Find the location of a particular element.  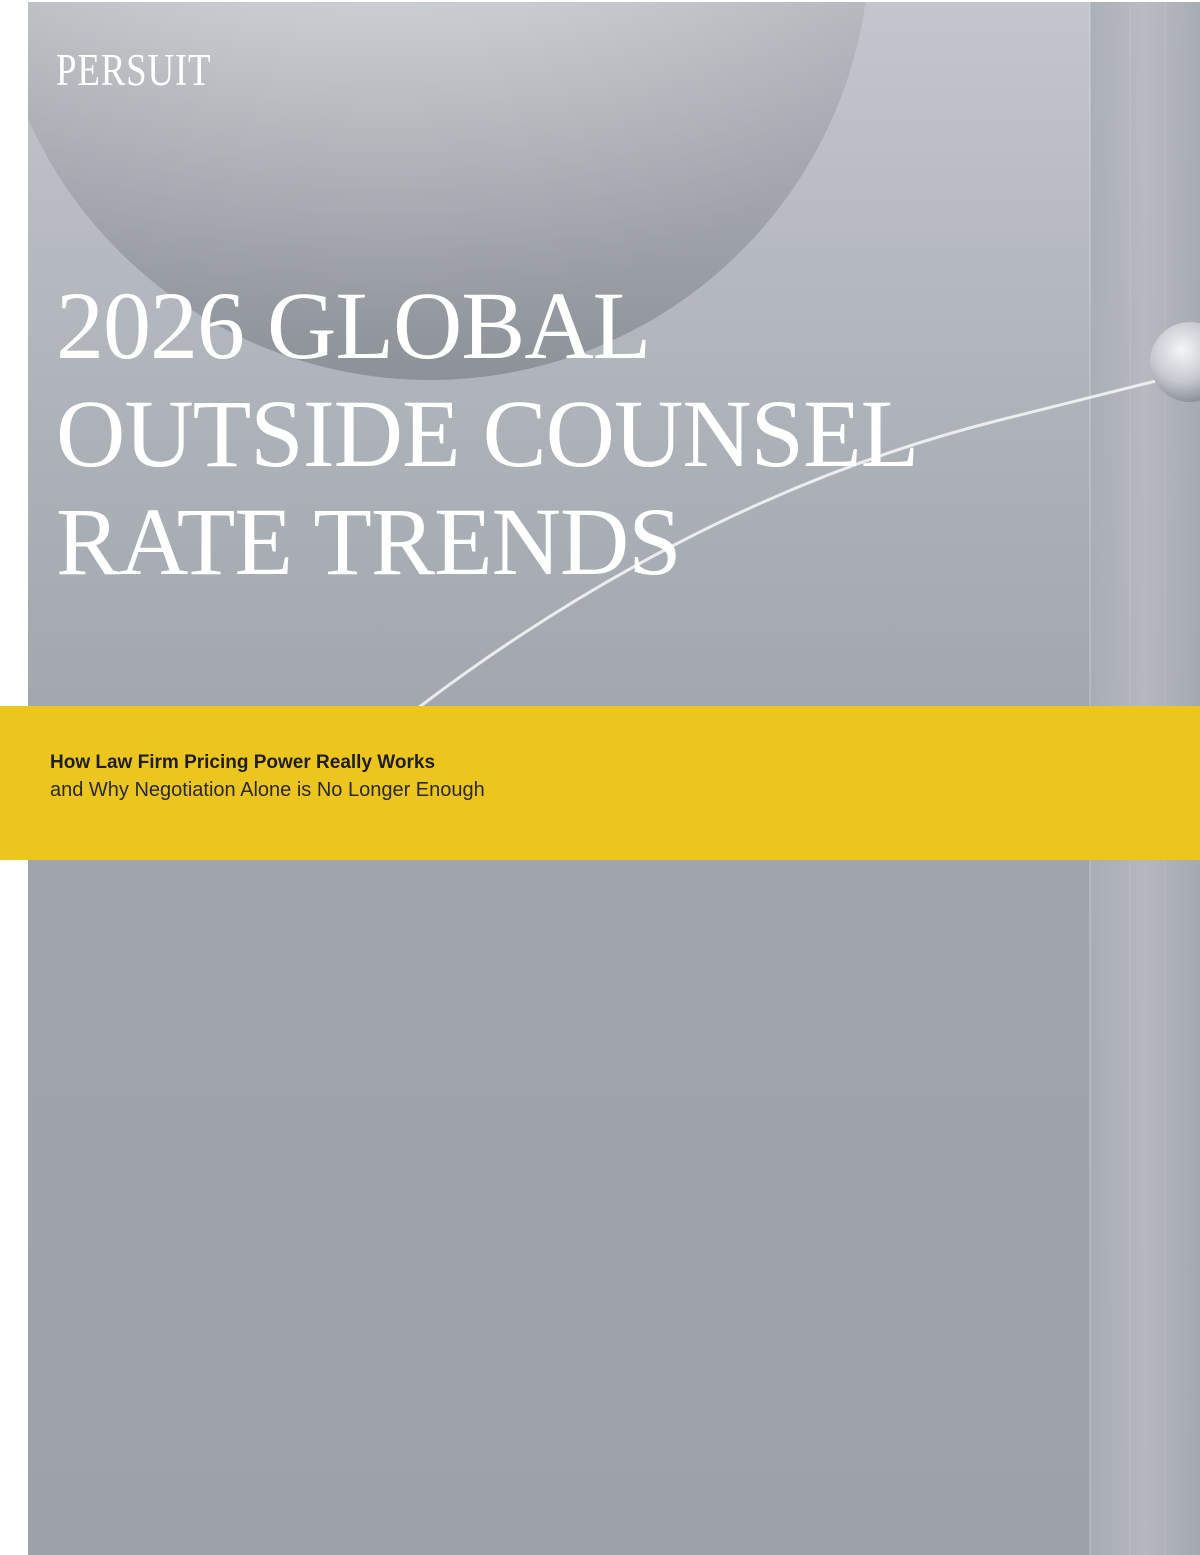

title-line-1: 2026 GLOBAL is located at coordinates (353, 325).